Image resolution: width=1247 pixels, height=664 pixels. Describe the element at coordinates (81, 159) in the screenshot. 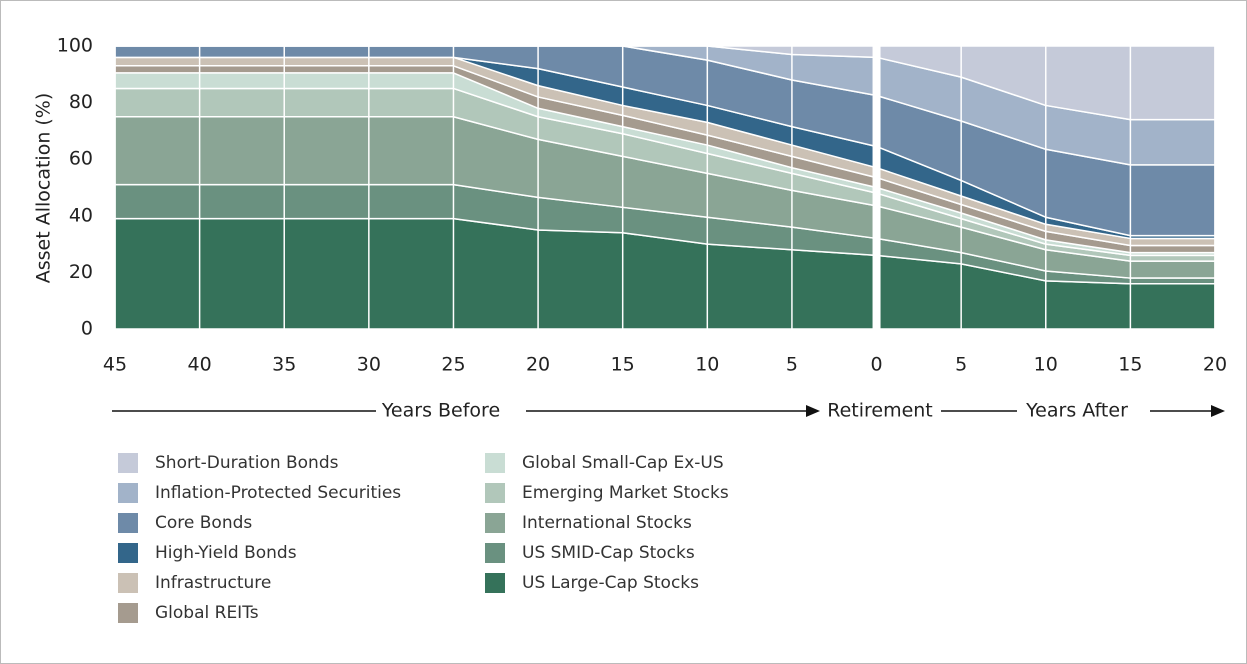

I see `y-tick-label: 60` at that location.